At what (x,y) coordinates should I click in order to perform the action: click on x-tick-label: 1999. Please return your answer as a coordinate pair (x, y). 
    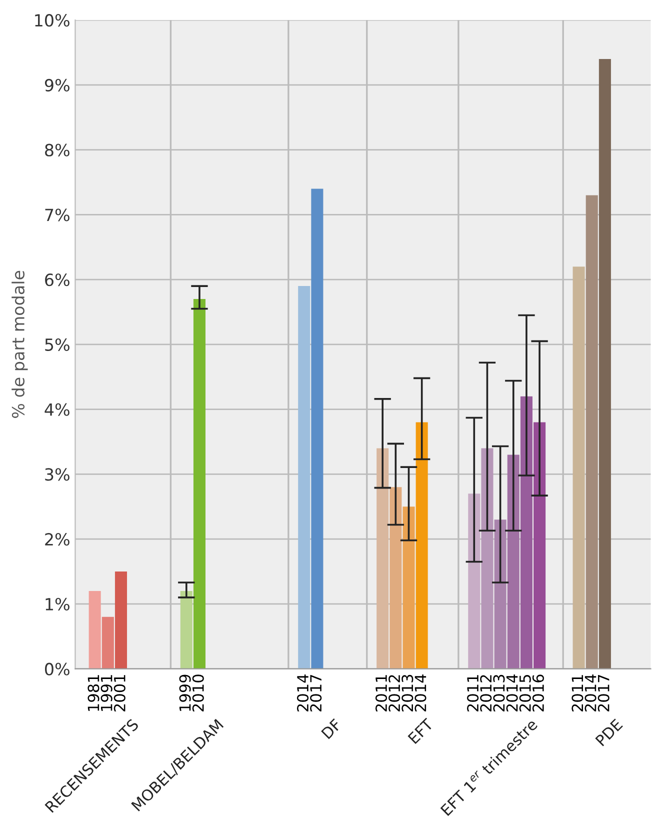
    Looking at the image, I should click on (185, 692).